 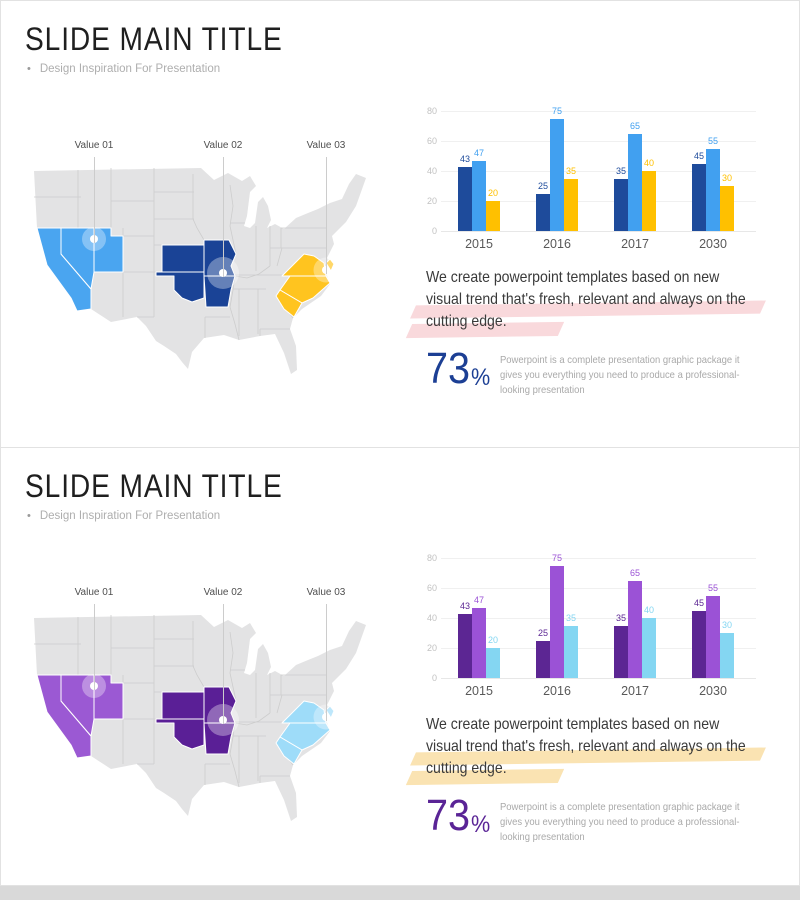 What do you see at coordinates (727, 625) in the screenshot?
I see `bar-value-label: 30` at bounding box center [727, 625].